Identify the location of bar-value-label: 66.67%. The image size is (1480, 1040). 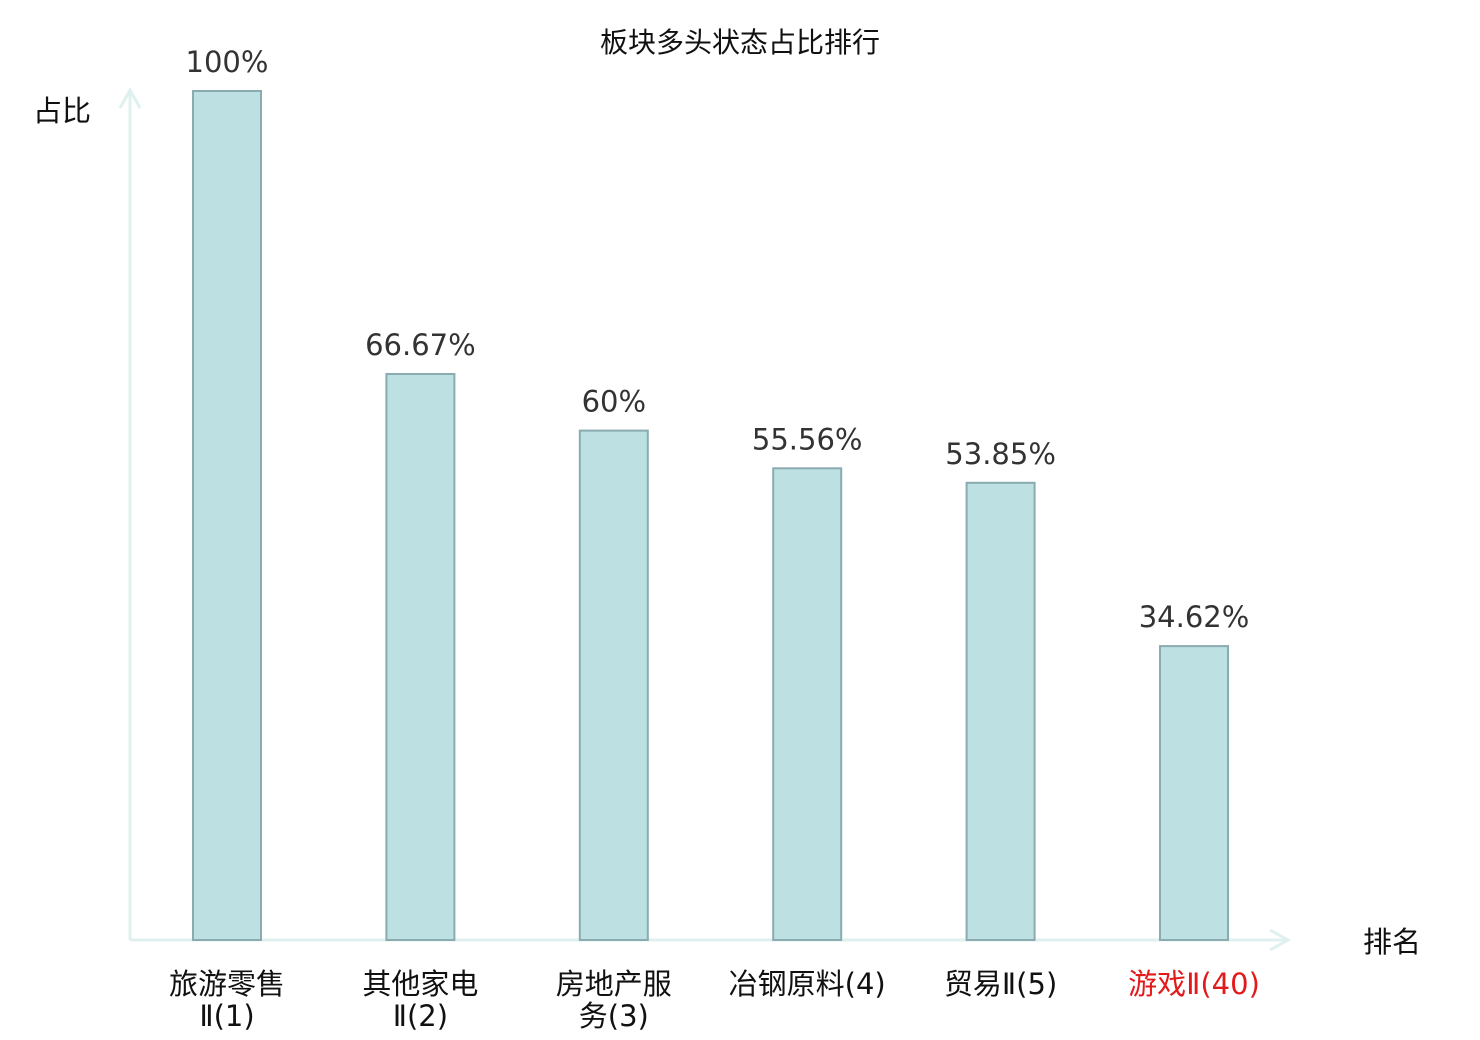
(420, 345).